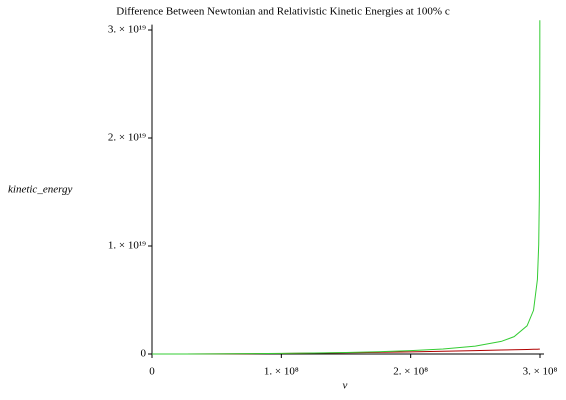  What do you see at coordinates (410, 372) in the screenshot?
I see `x-tick-label: 2. × 10⁸` at bounding box center [410, 372].